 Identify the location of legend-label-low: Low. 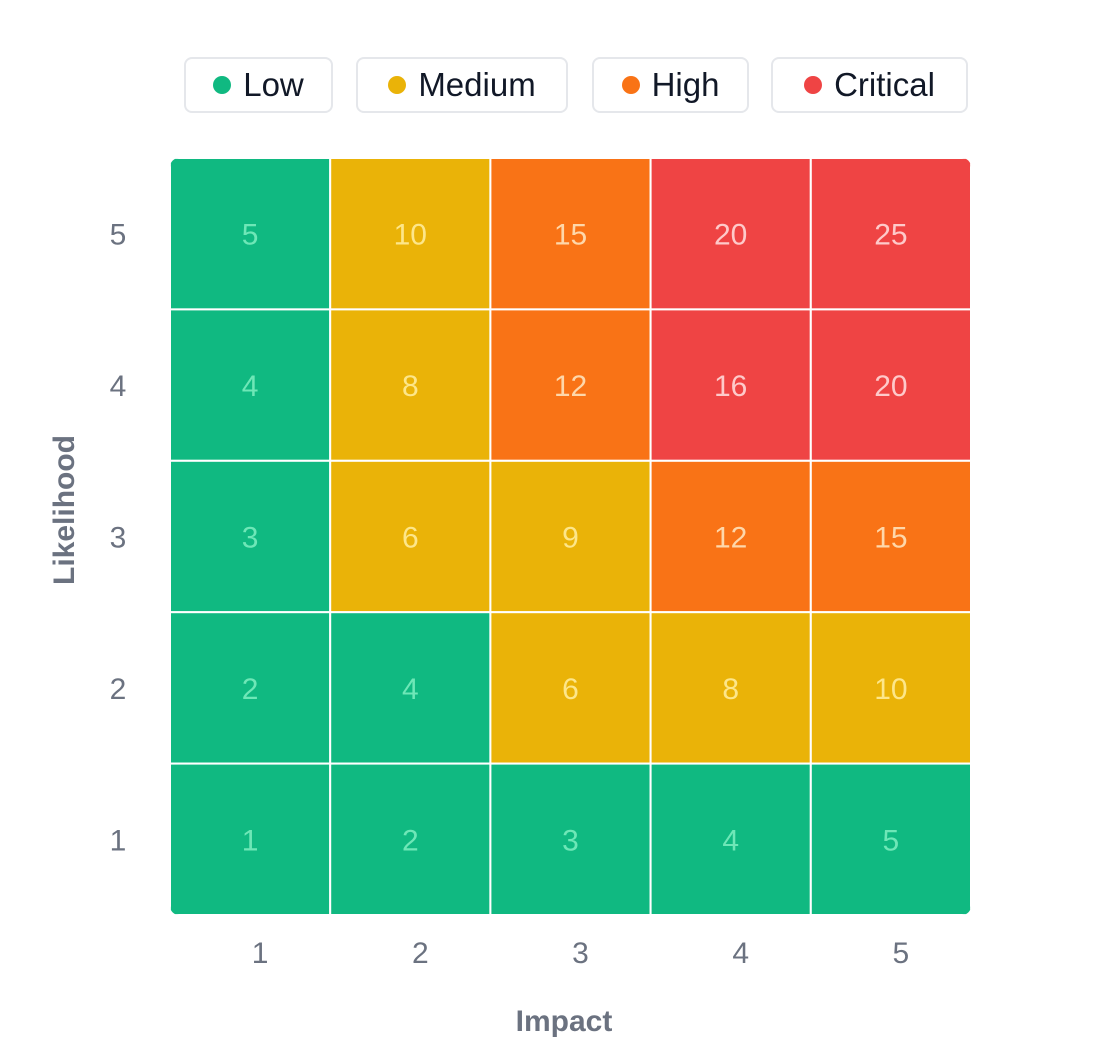
(273, 84).